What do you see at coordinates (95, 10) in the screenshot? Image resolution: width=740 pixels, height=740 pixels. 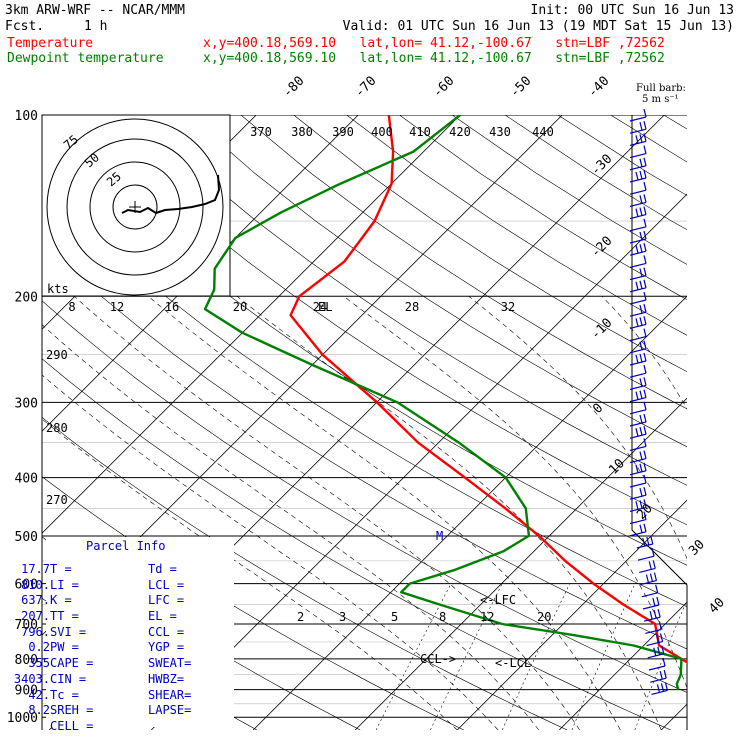 I see `model-title: 3km ARW-WRF -- NCAR/MMM` at bounding box center [95, 10].